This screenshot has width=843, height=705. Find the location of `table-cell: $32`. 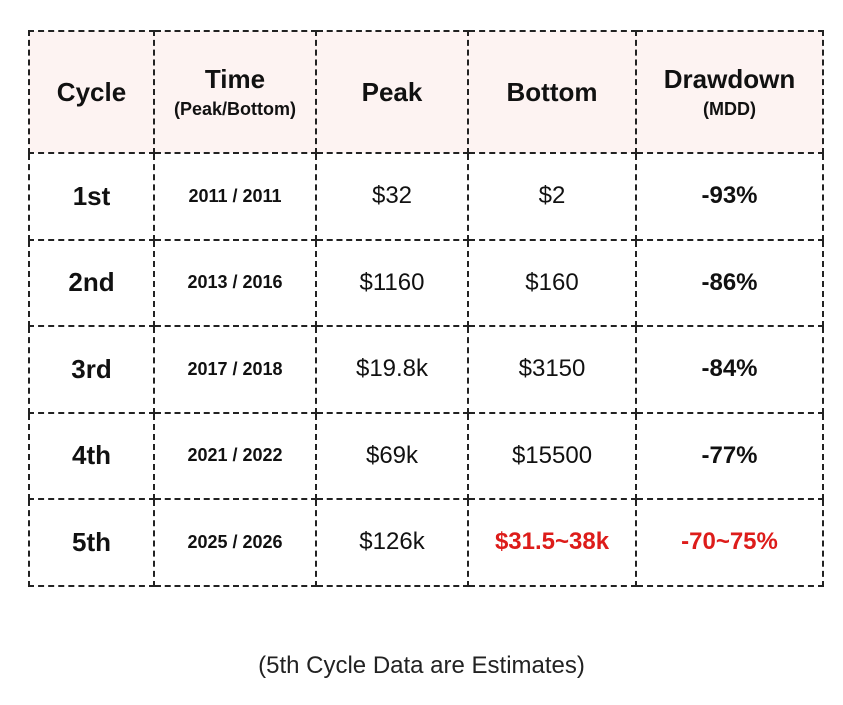

table-cell: $32 is located at coordinates (392, 196).